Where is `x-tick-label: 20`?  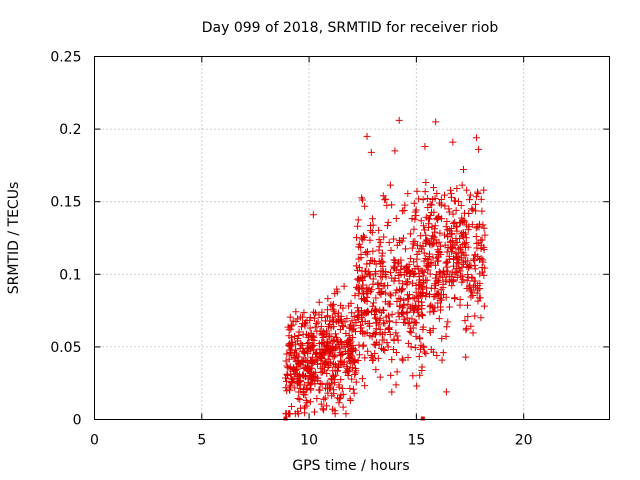
x-tick-label: 20 is located at coordinates (524, 441).